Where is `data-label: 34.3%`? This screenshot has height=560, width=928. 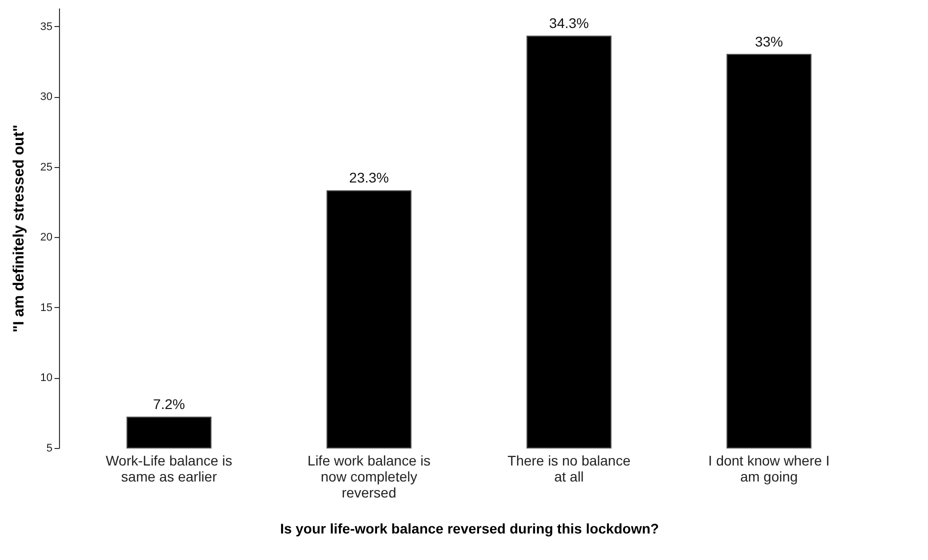
data-label: 34.3% is located at coordinates (569, 23).